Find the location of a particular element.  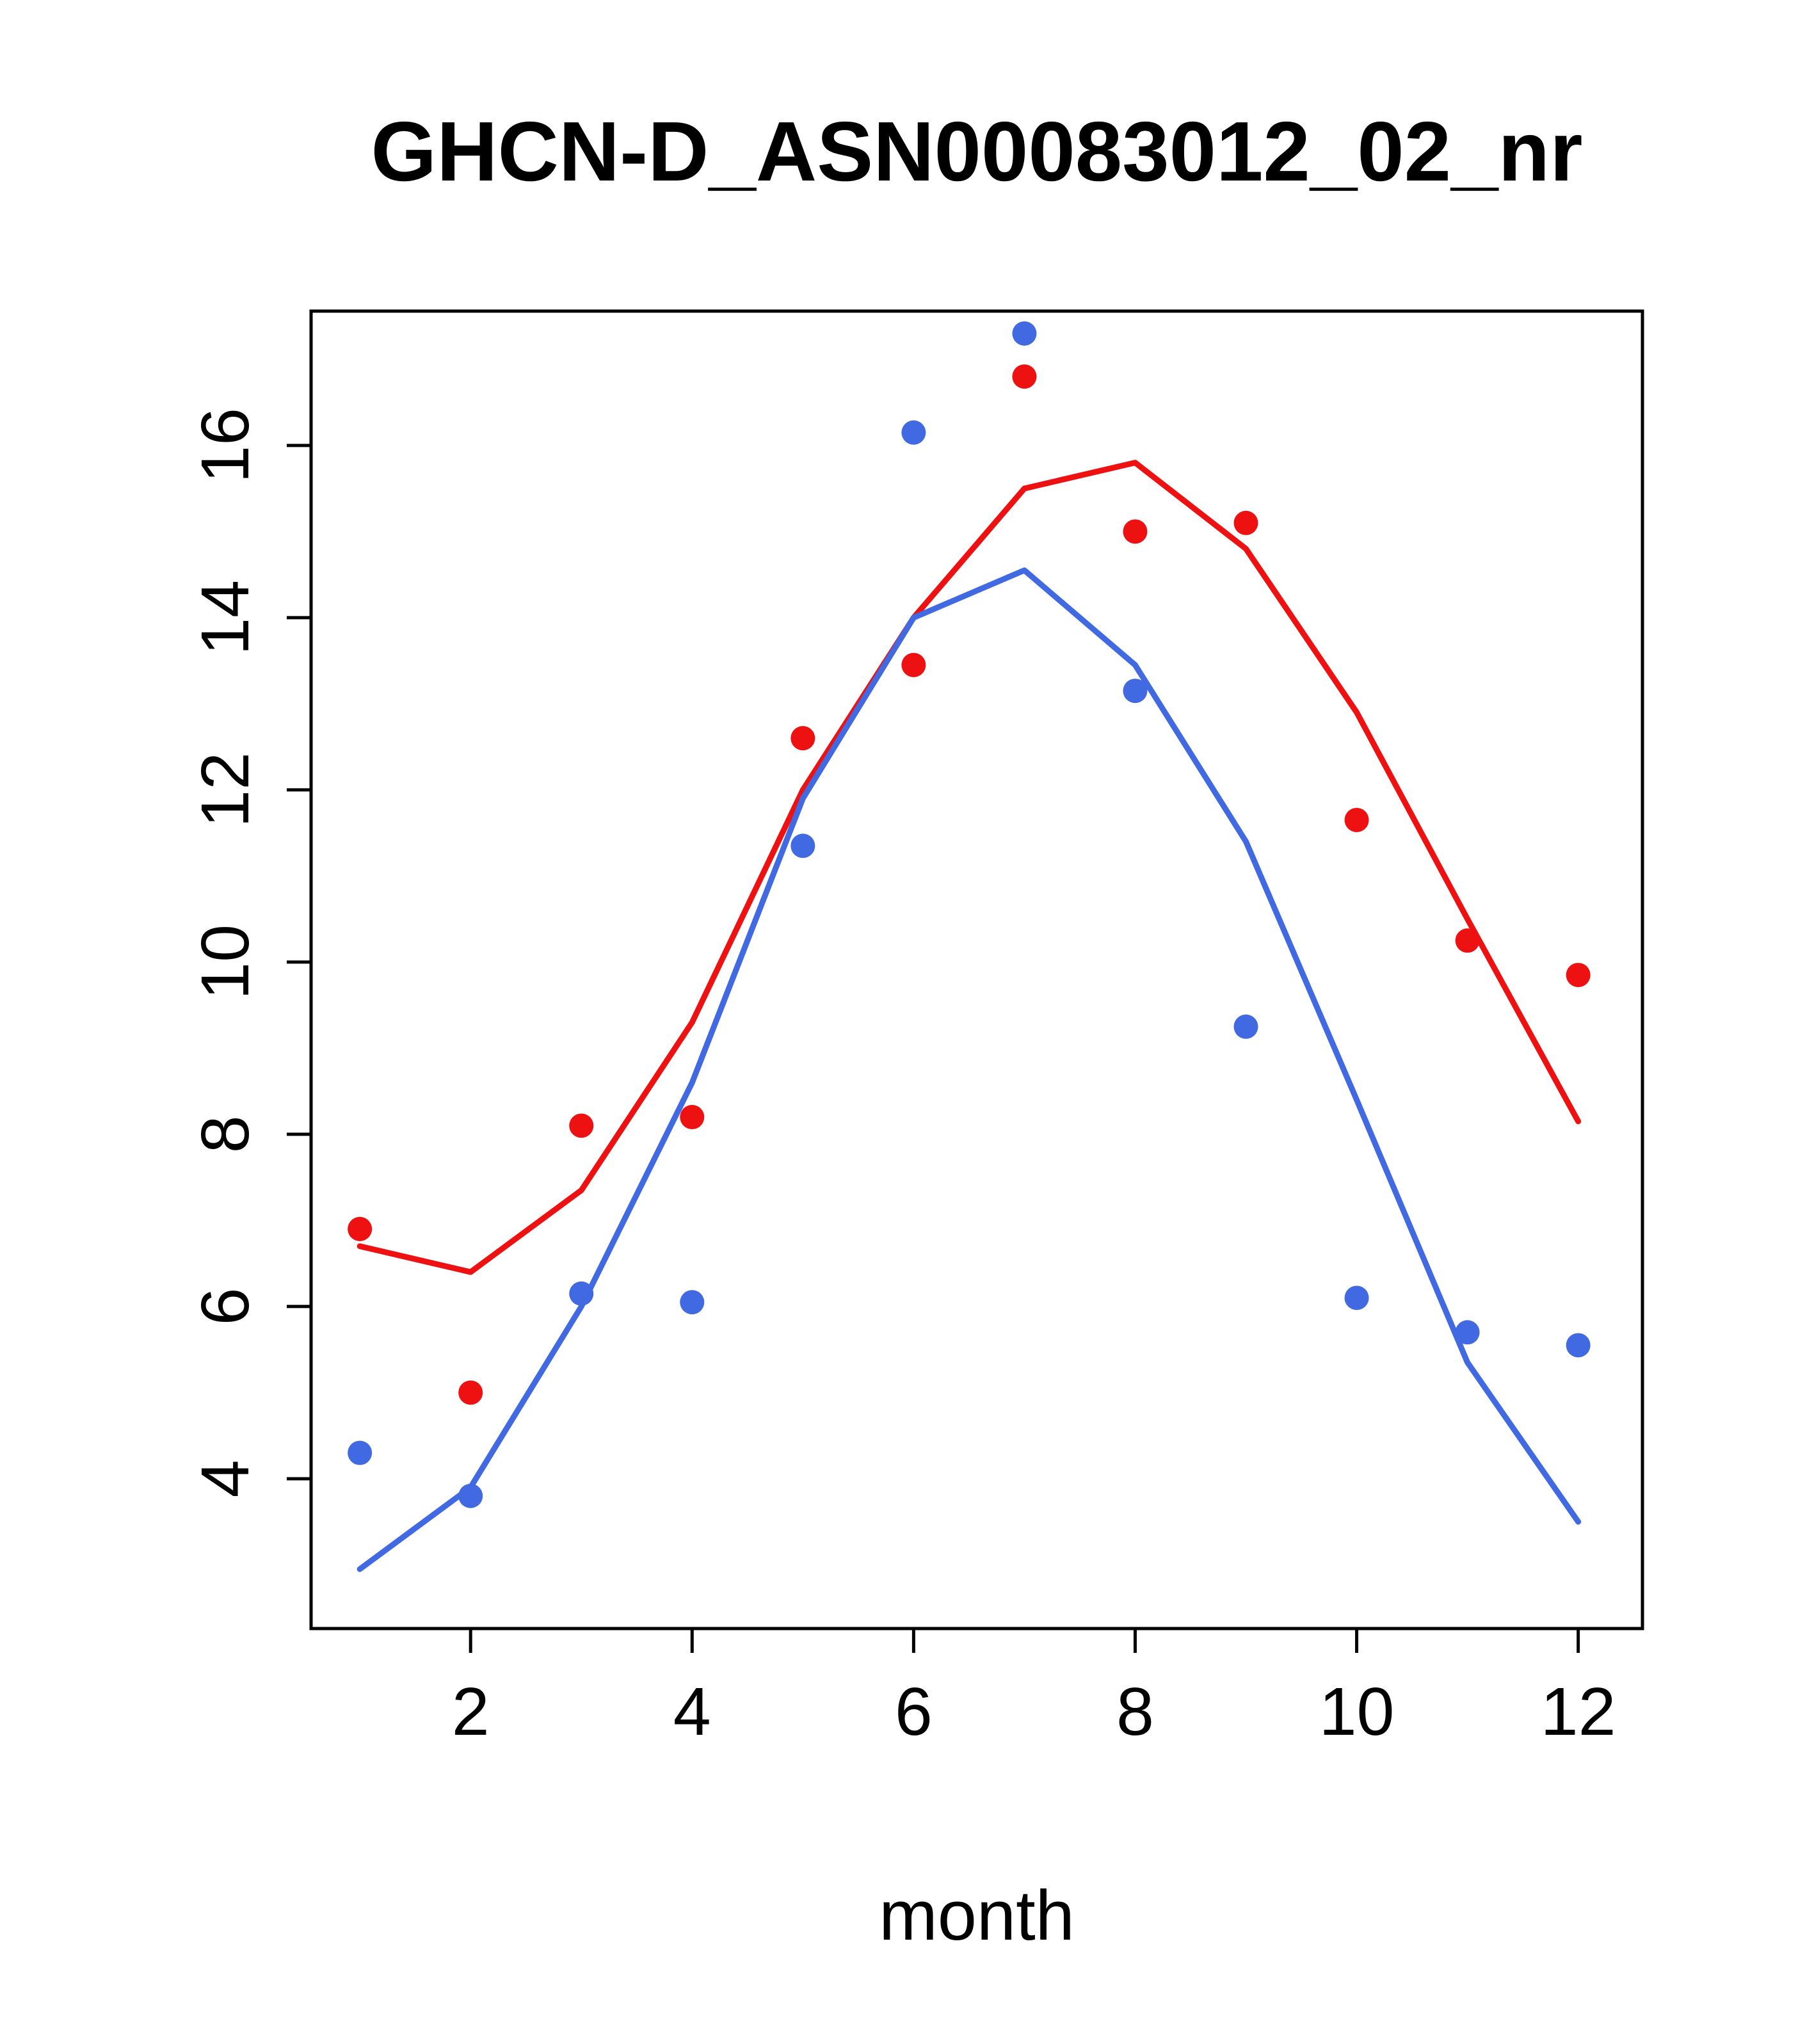

x-tick-label: 2 is located at coordinates (471, 1712).